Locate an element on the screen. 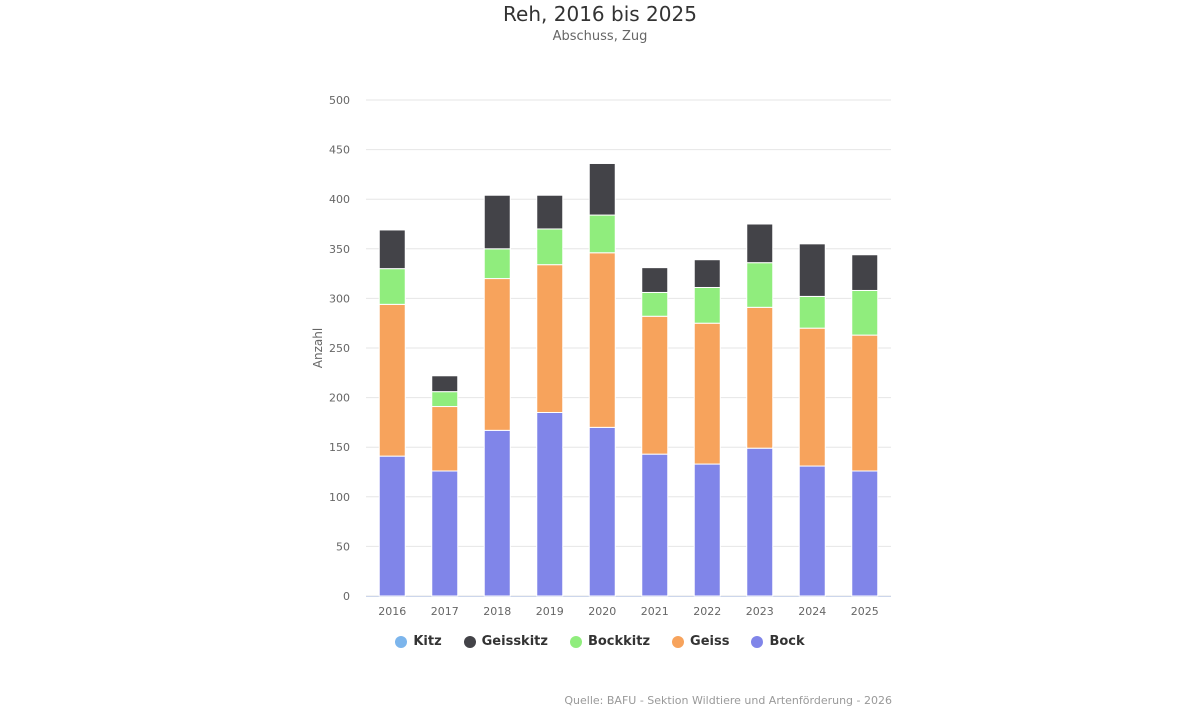 The width and height of the screenshot is (1200, 707). x-tick-label: 2024 is located at coordinates (812, 611).